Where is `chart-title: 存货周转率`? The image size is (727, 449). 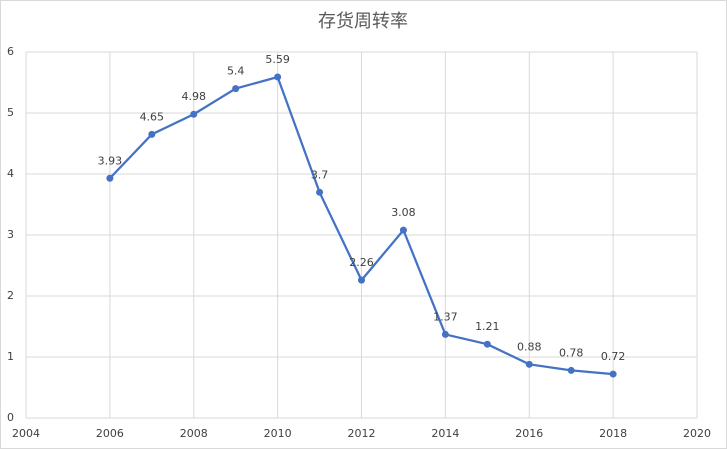
chart-title: 存货周转率 is located at coordinates (363, 21).